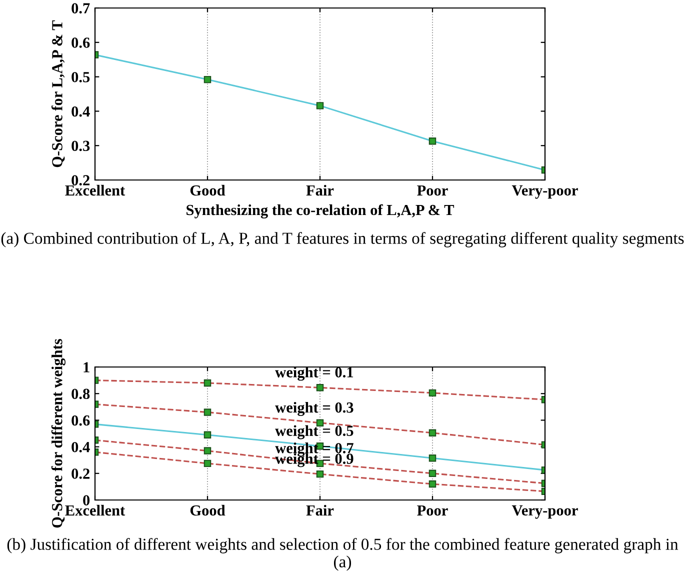 Image resolution: width=685 pixels, height=587 pixels. What do you see at coordinates (342, 554) in the screenshot?
I see `text: (b) Justification of different weights and selection of 0.5 for the combined feature generated graph in (a)` at bounding box center [342, 554].